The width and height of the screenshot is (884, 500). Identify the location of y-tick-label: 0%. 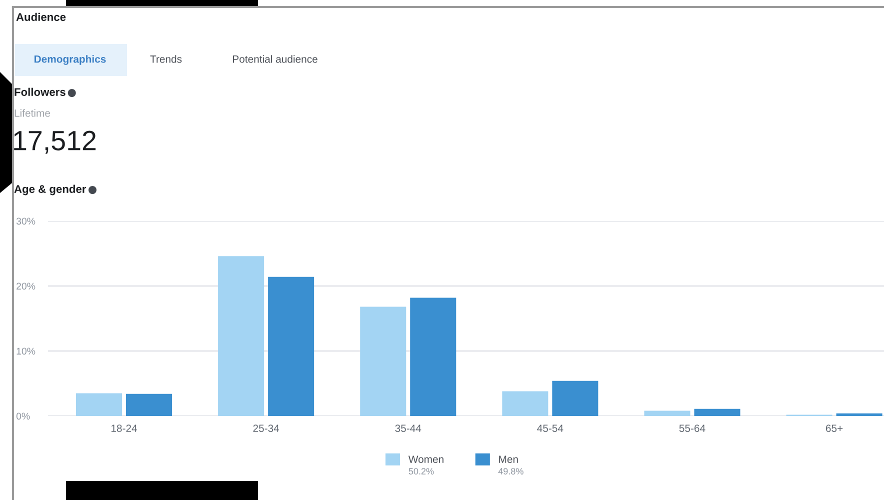
(23, 416).